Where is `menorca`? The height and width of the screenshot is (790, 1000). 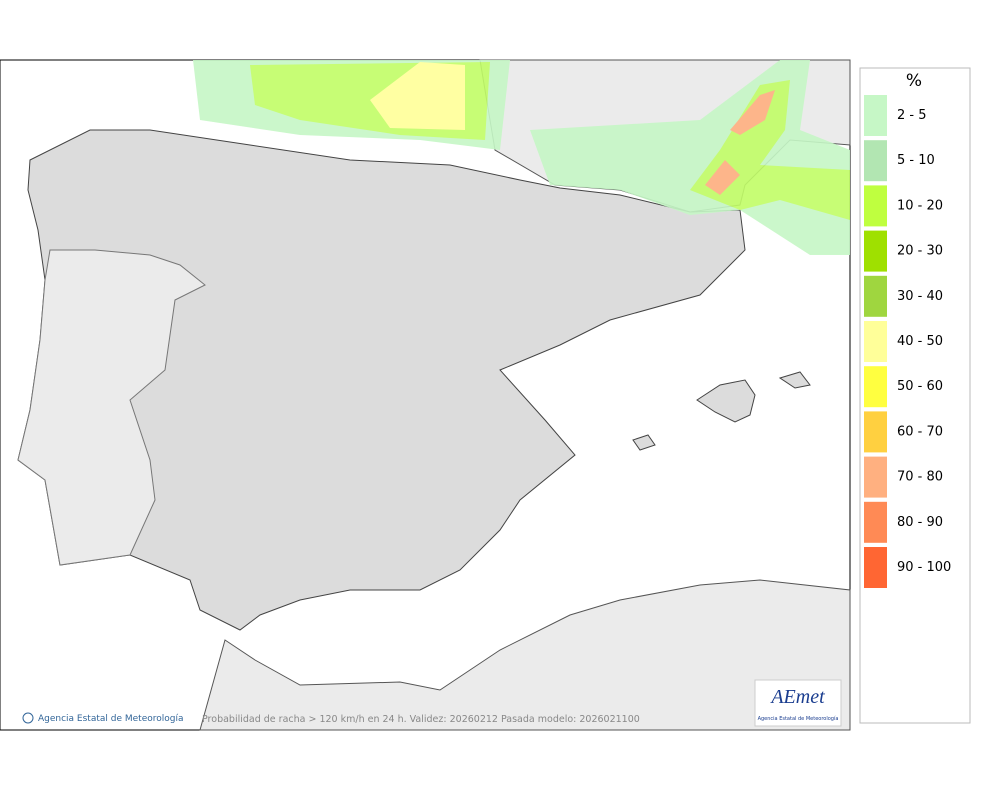 menorca is located at coordinates (794, 380).